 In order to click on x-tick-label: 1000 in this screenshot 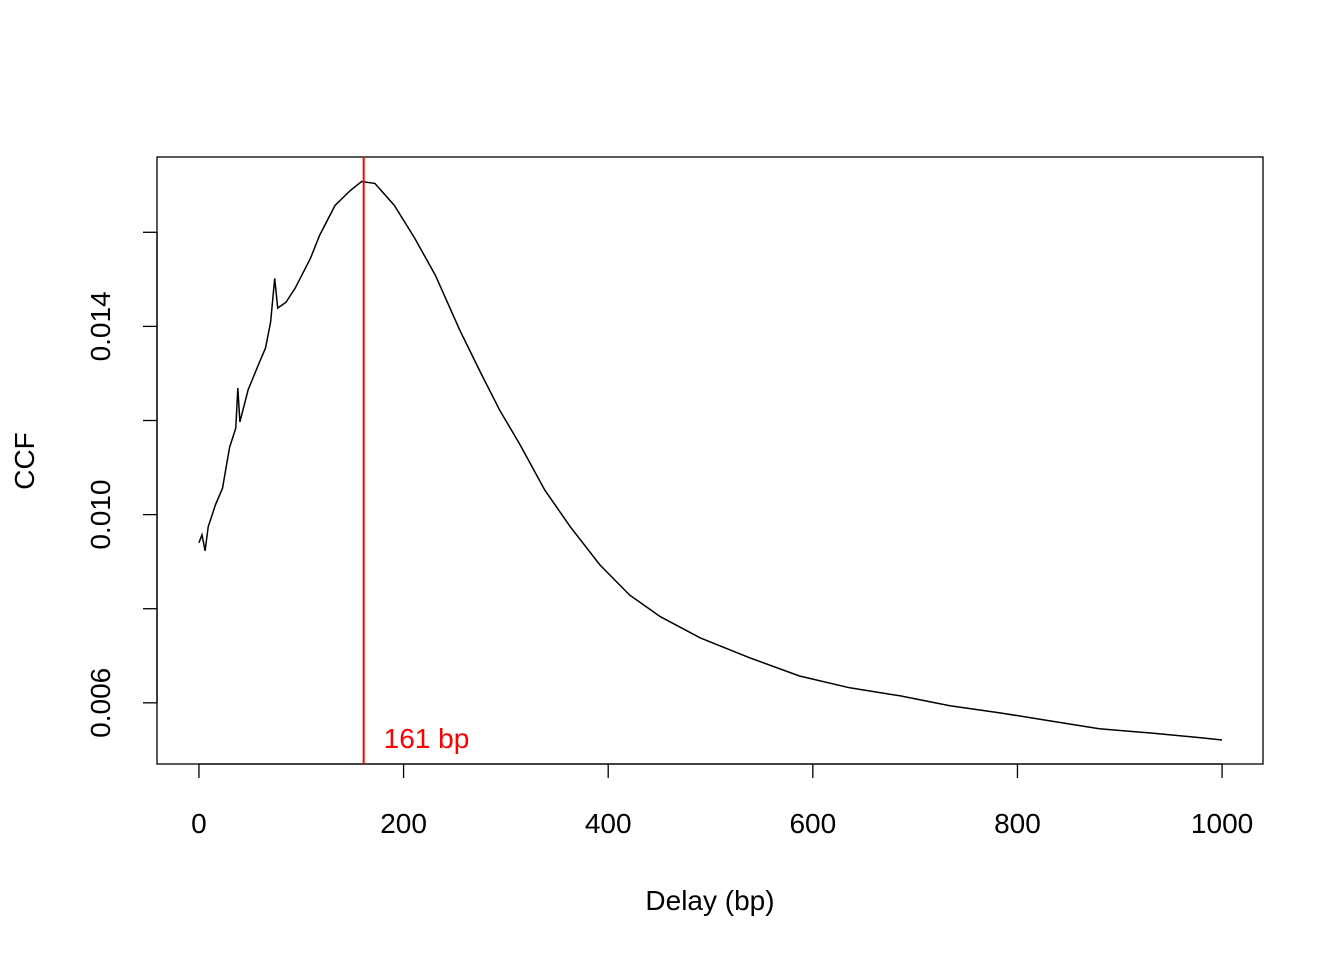, I will do `click(1222, 823)`.